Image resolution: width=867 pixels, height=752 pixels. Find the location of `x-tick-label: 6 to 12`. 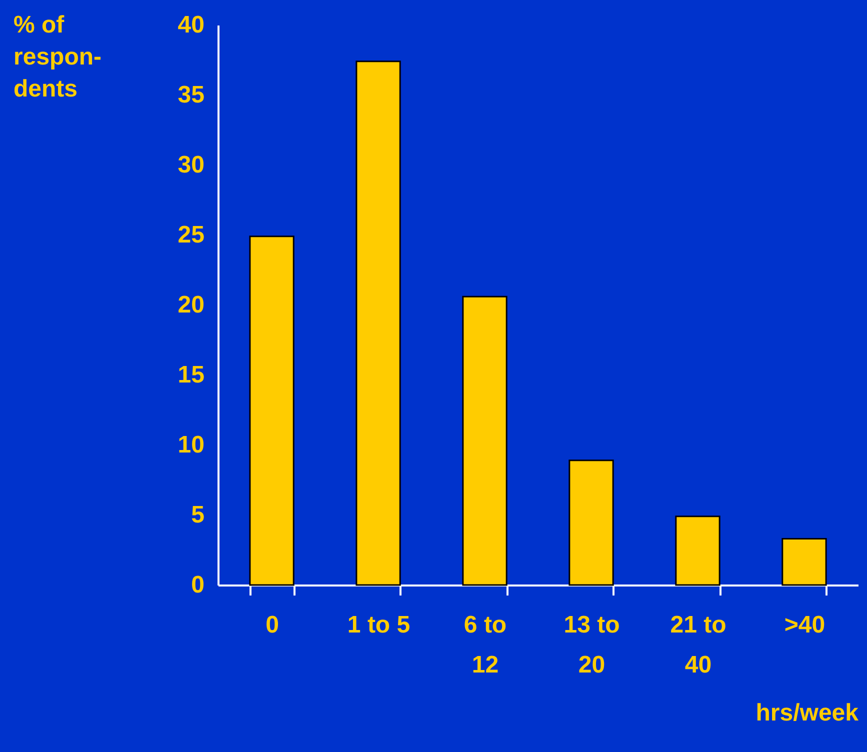

x-tick-label: 6 to 12 is located at coordinates (485, 645).